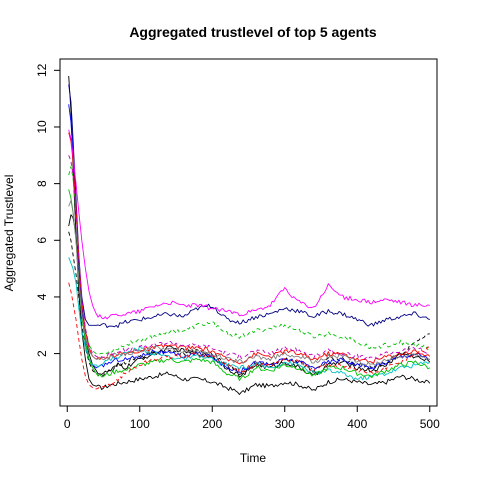  Describe the element at coordinates (212, 424) in the screenshot. I see `x-tick-label-200: 200` at that location.